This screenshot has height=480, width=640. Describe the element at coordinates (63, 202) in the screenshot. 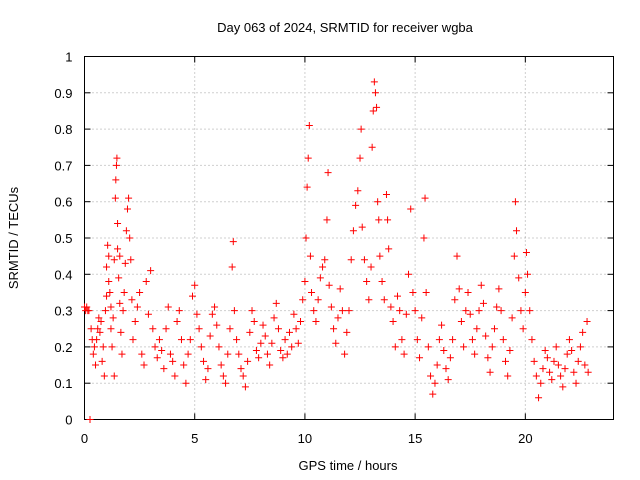

I see `y-tick-label: 0.6` at that location.